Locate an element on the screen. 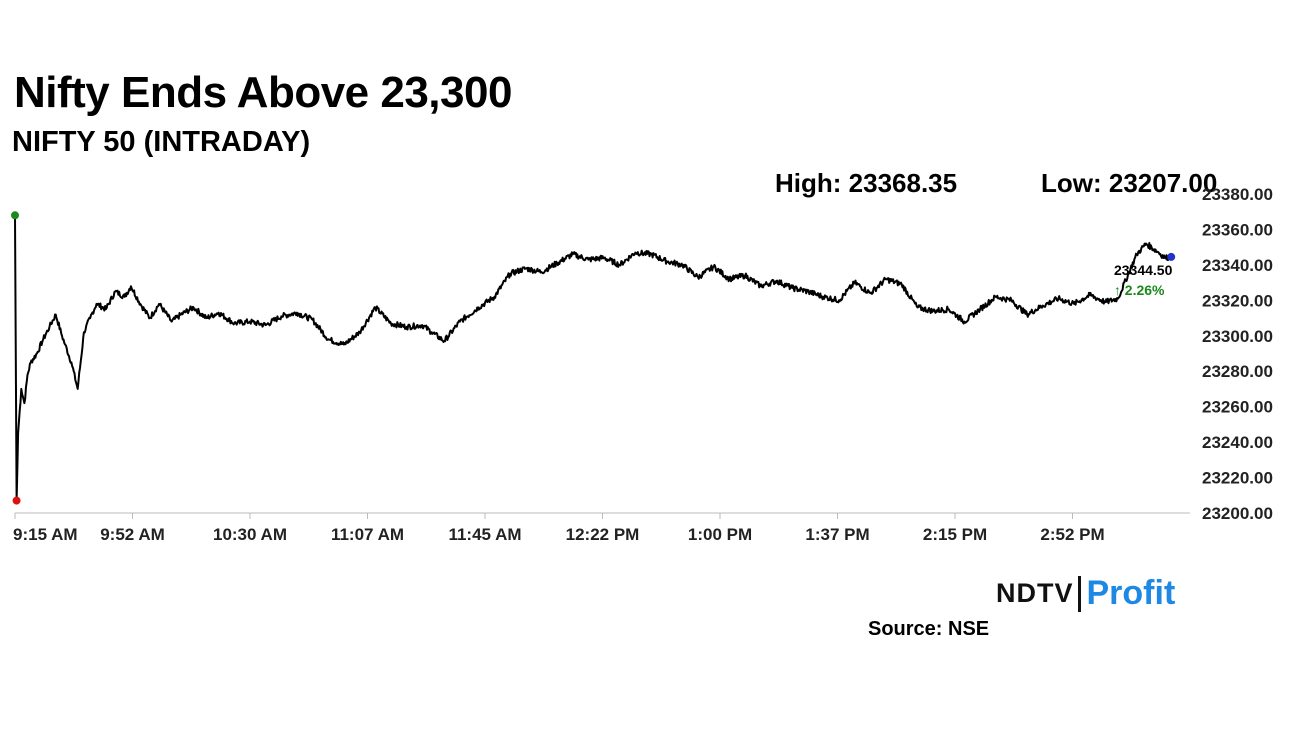 The image size is (1296, 729). chart-title: Nifty Ends Above 23,300 is located at coordinates (263, 92).